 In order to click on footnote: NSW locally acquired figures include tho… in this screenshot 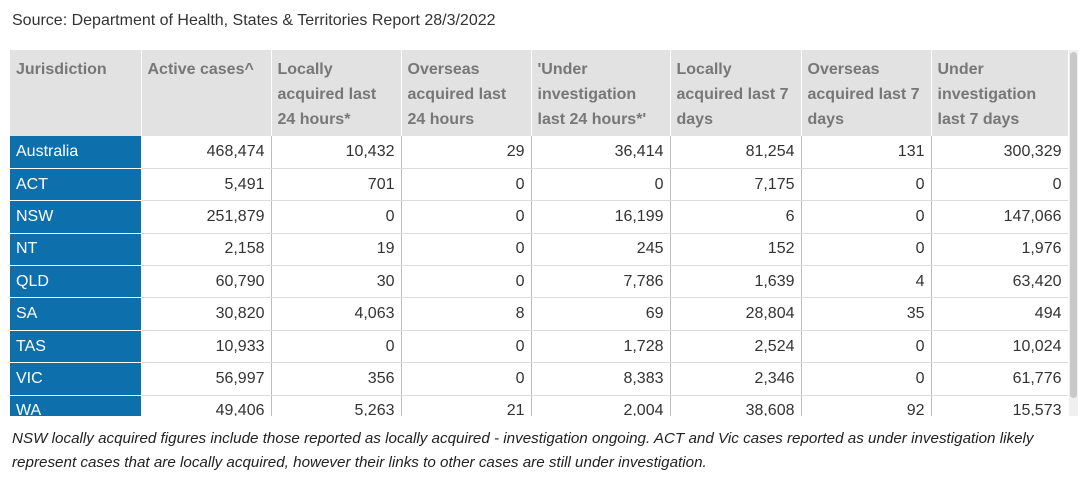, I will do `click(523, 450)`.